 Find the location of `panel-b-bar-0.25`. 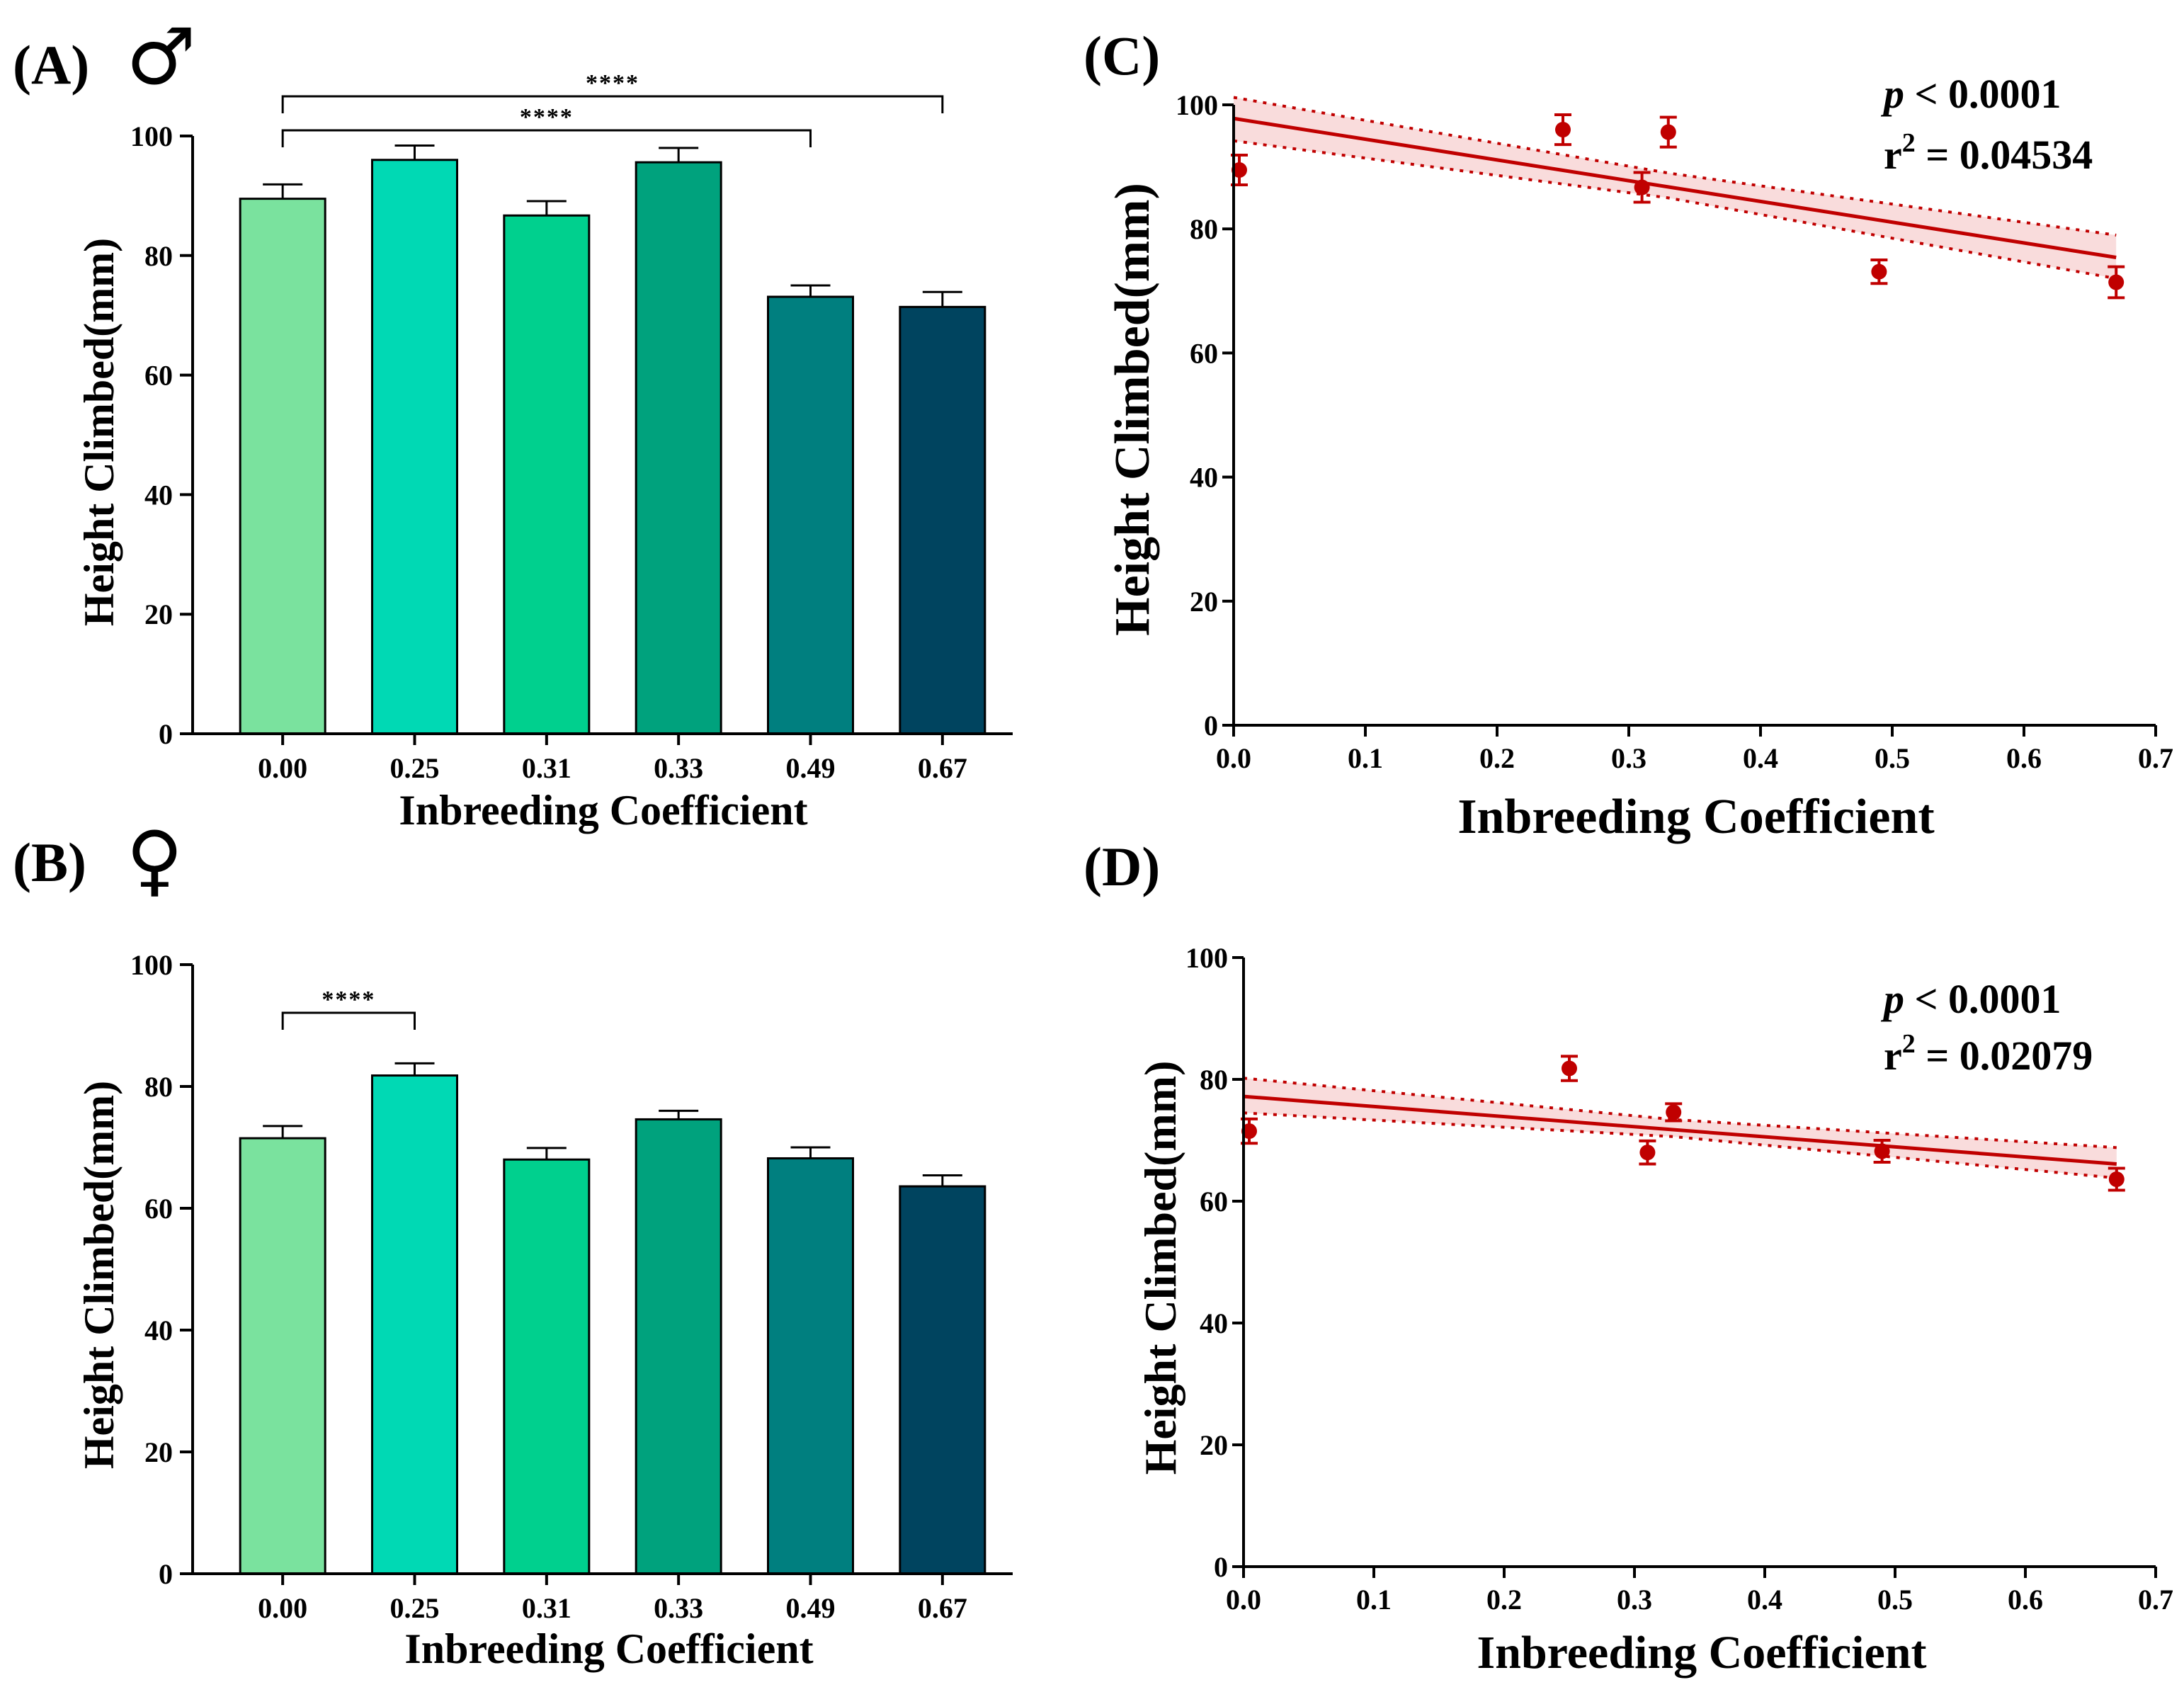

panel-b-bar-0.25 is located at coordinates (415, 1324).